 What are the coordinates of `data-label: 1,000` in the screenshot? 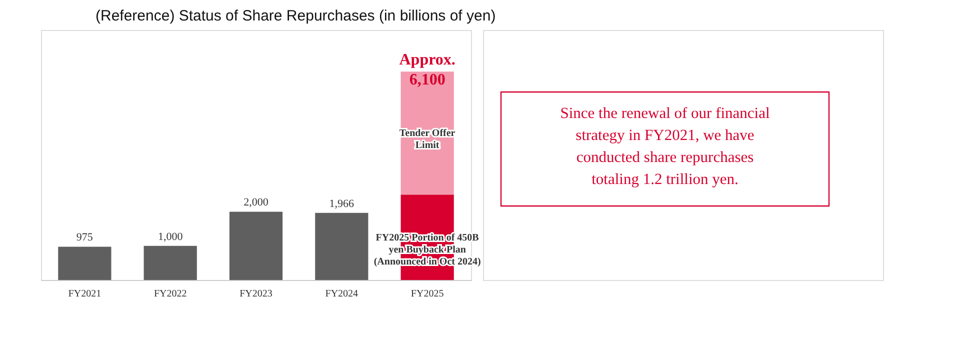 It's located at (171, 236).